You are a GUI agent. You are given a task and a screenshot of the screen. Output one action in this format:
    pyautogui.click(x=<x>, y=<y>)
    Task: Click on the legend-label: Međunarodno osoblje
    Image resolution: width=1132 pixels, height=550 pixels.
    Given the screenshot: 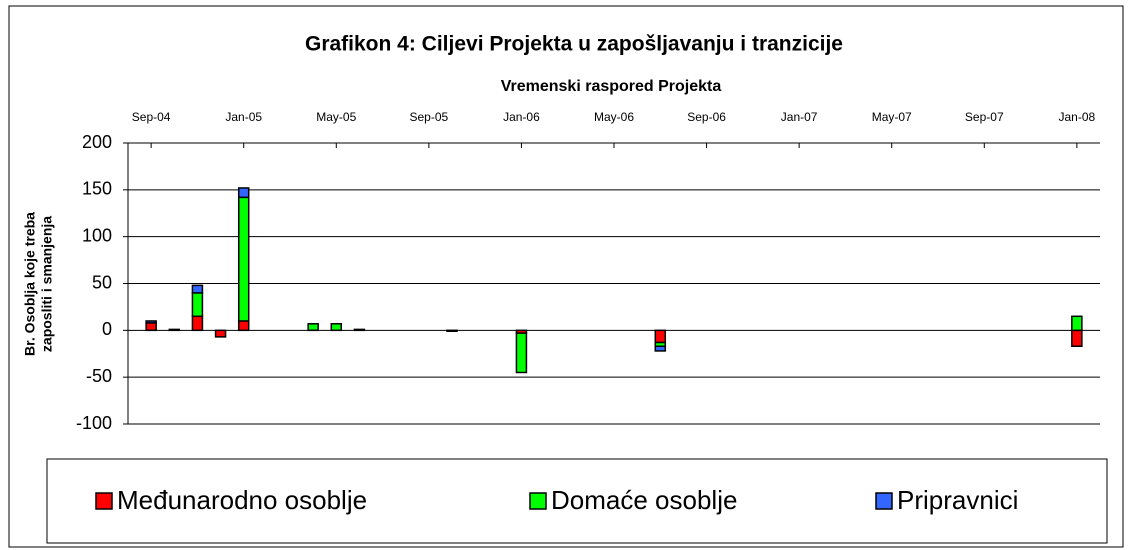 What is the action you would take?
    pyautogui.click(x=242, y=500)
    